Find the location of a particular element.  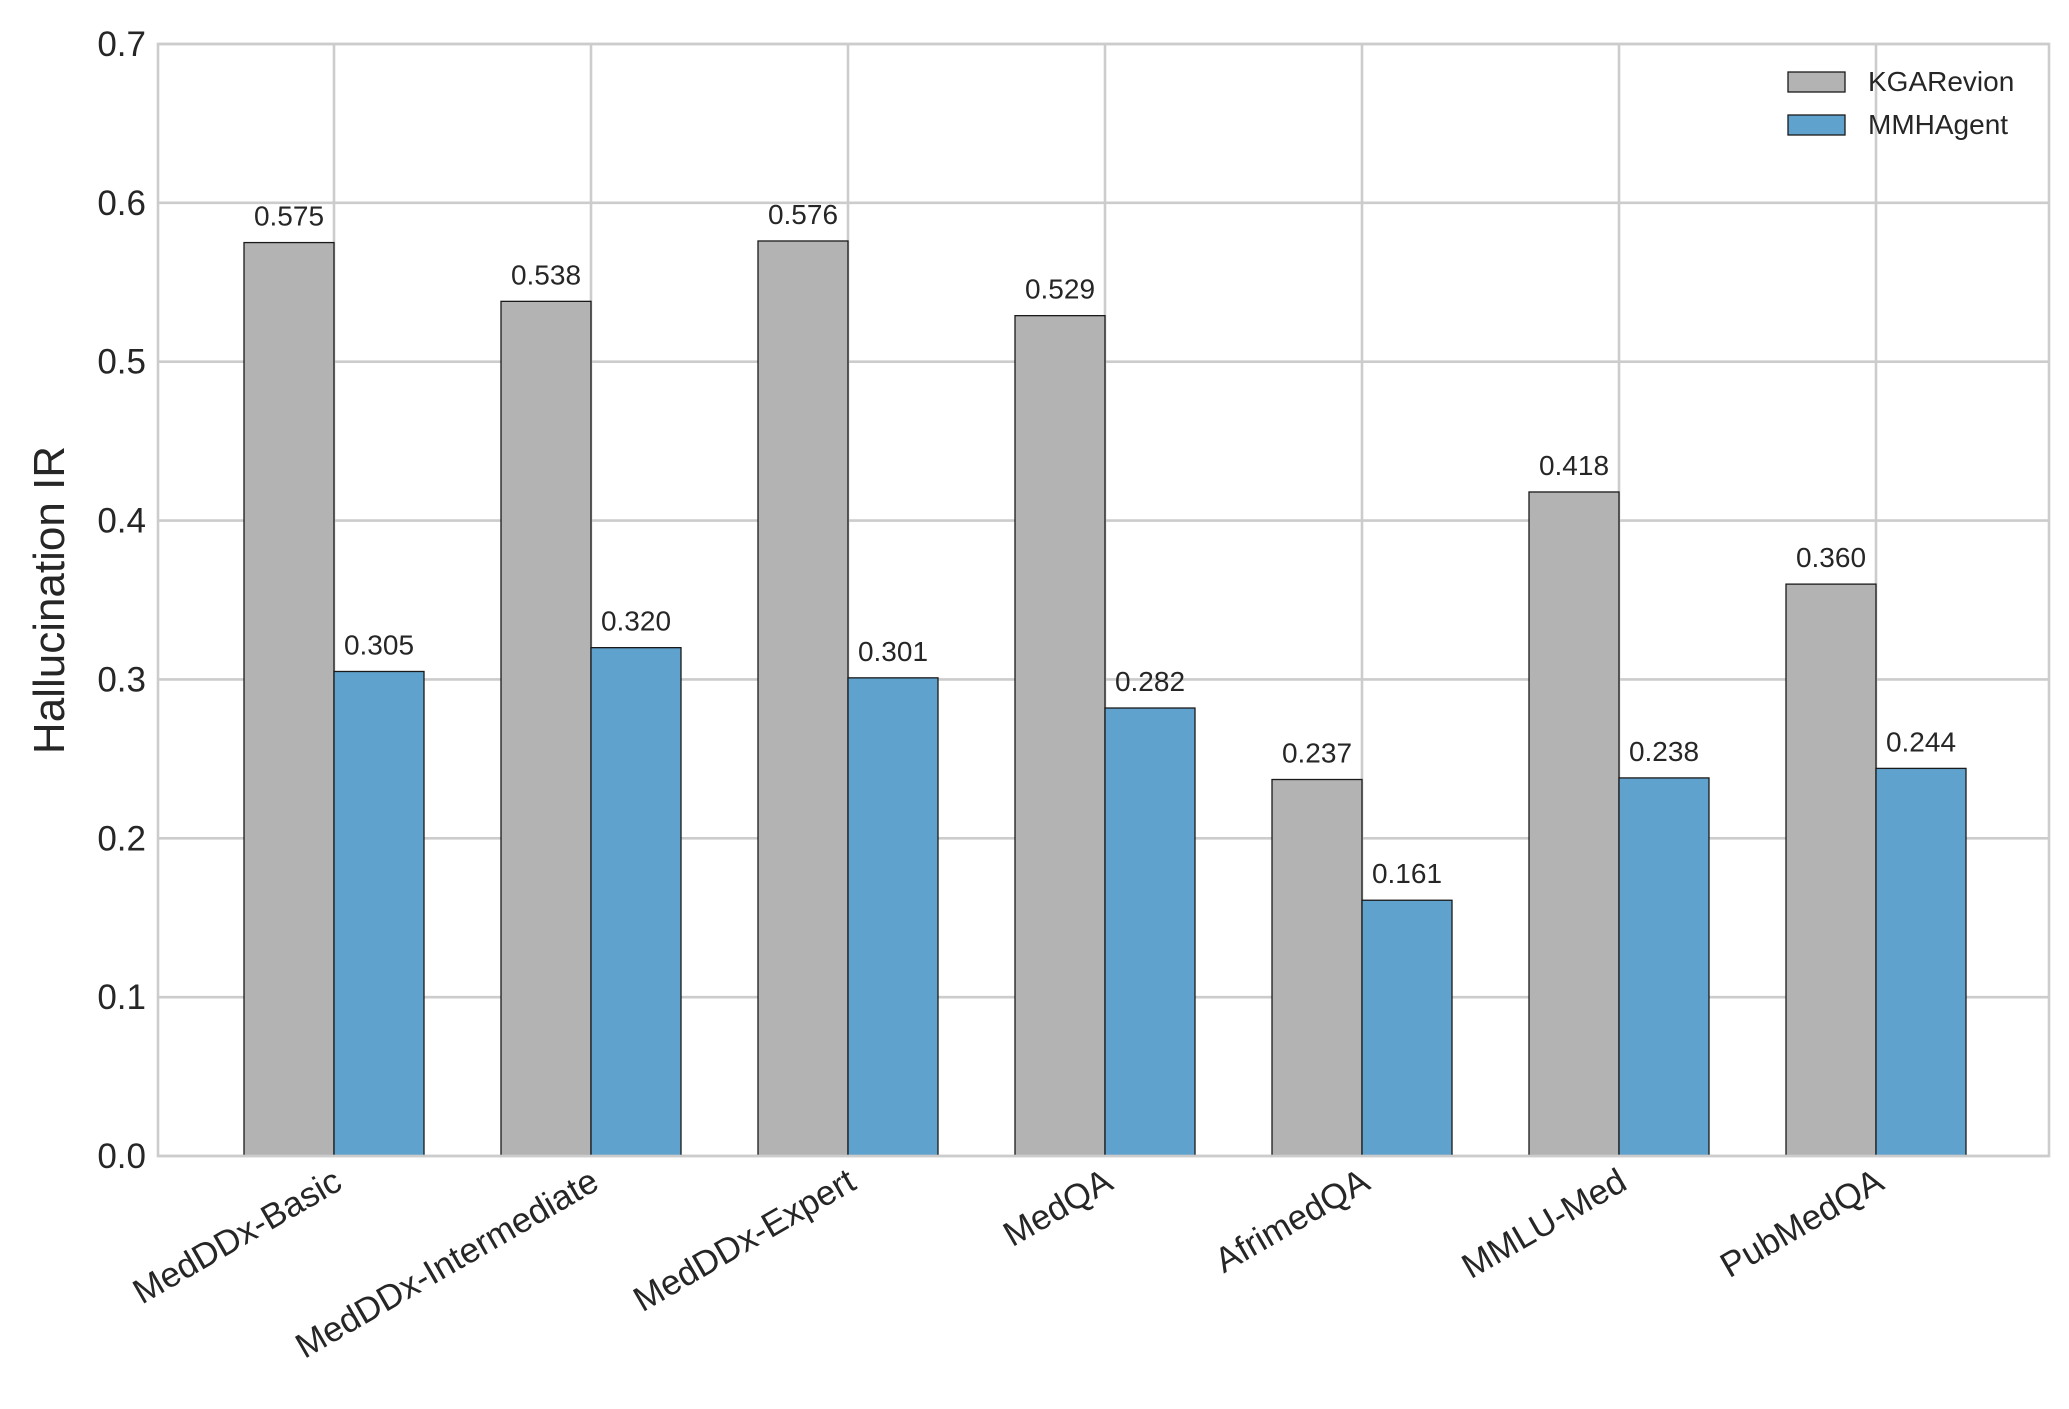

y-tick-label: 0.7 is located at coordinates (121, 44).